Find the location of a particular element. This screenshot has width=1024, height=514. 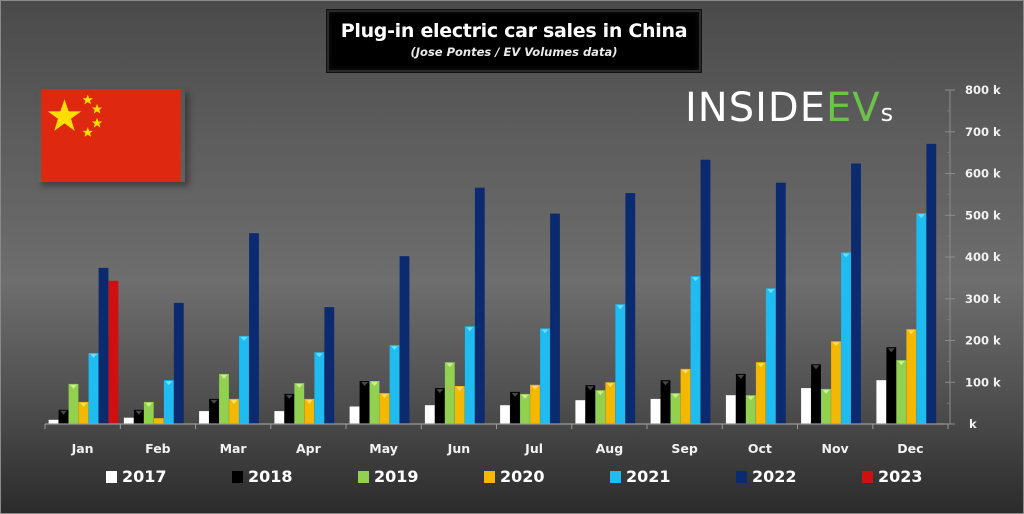

bar-bevel-2019-May is located at coordinates (374, 384).